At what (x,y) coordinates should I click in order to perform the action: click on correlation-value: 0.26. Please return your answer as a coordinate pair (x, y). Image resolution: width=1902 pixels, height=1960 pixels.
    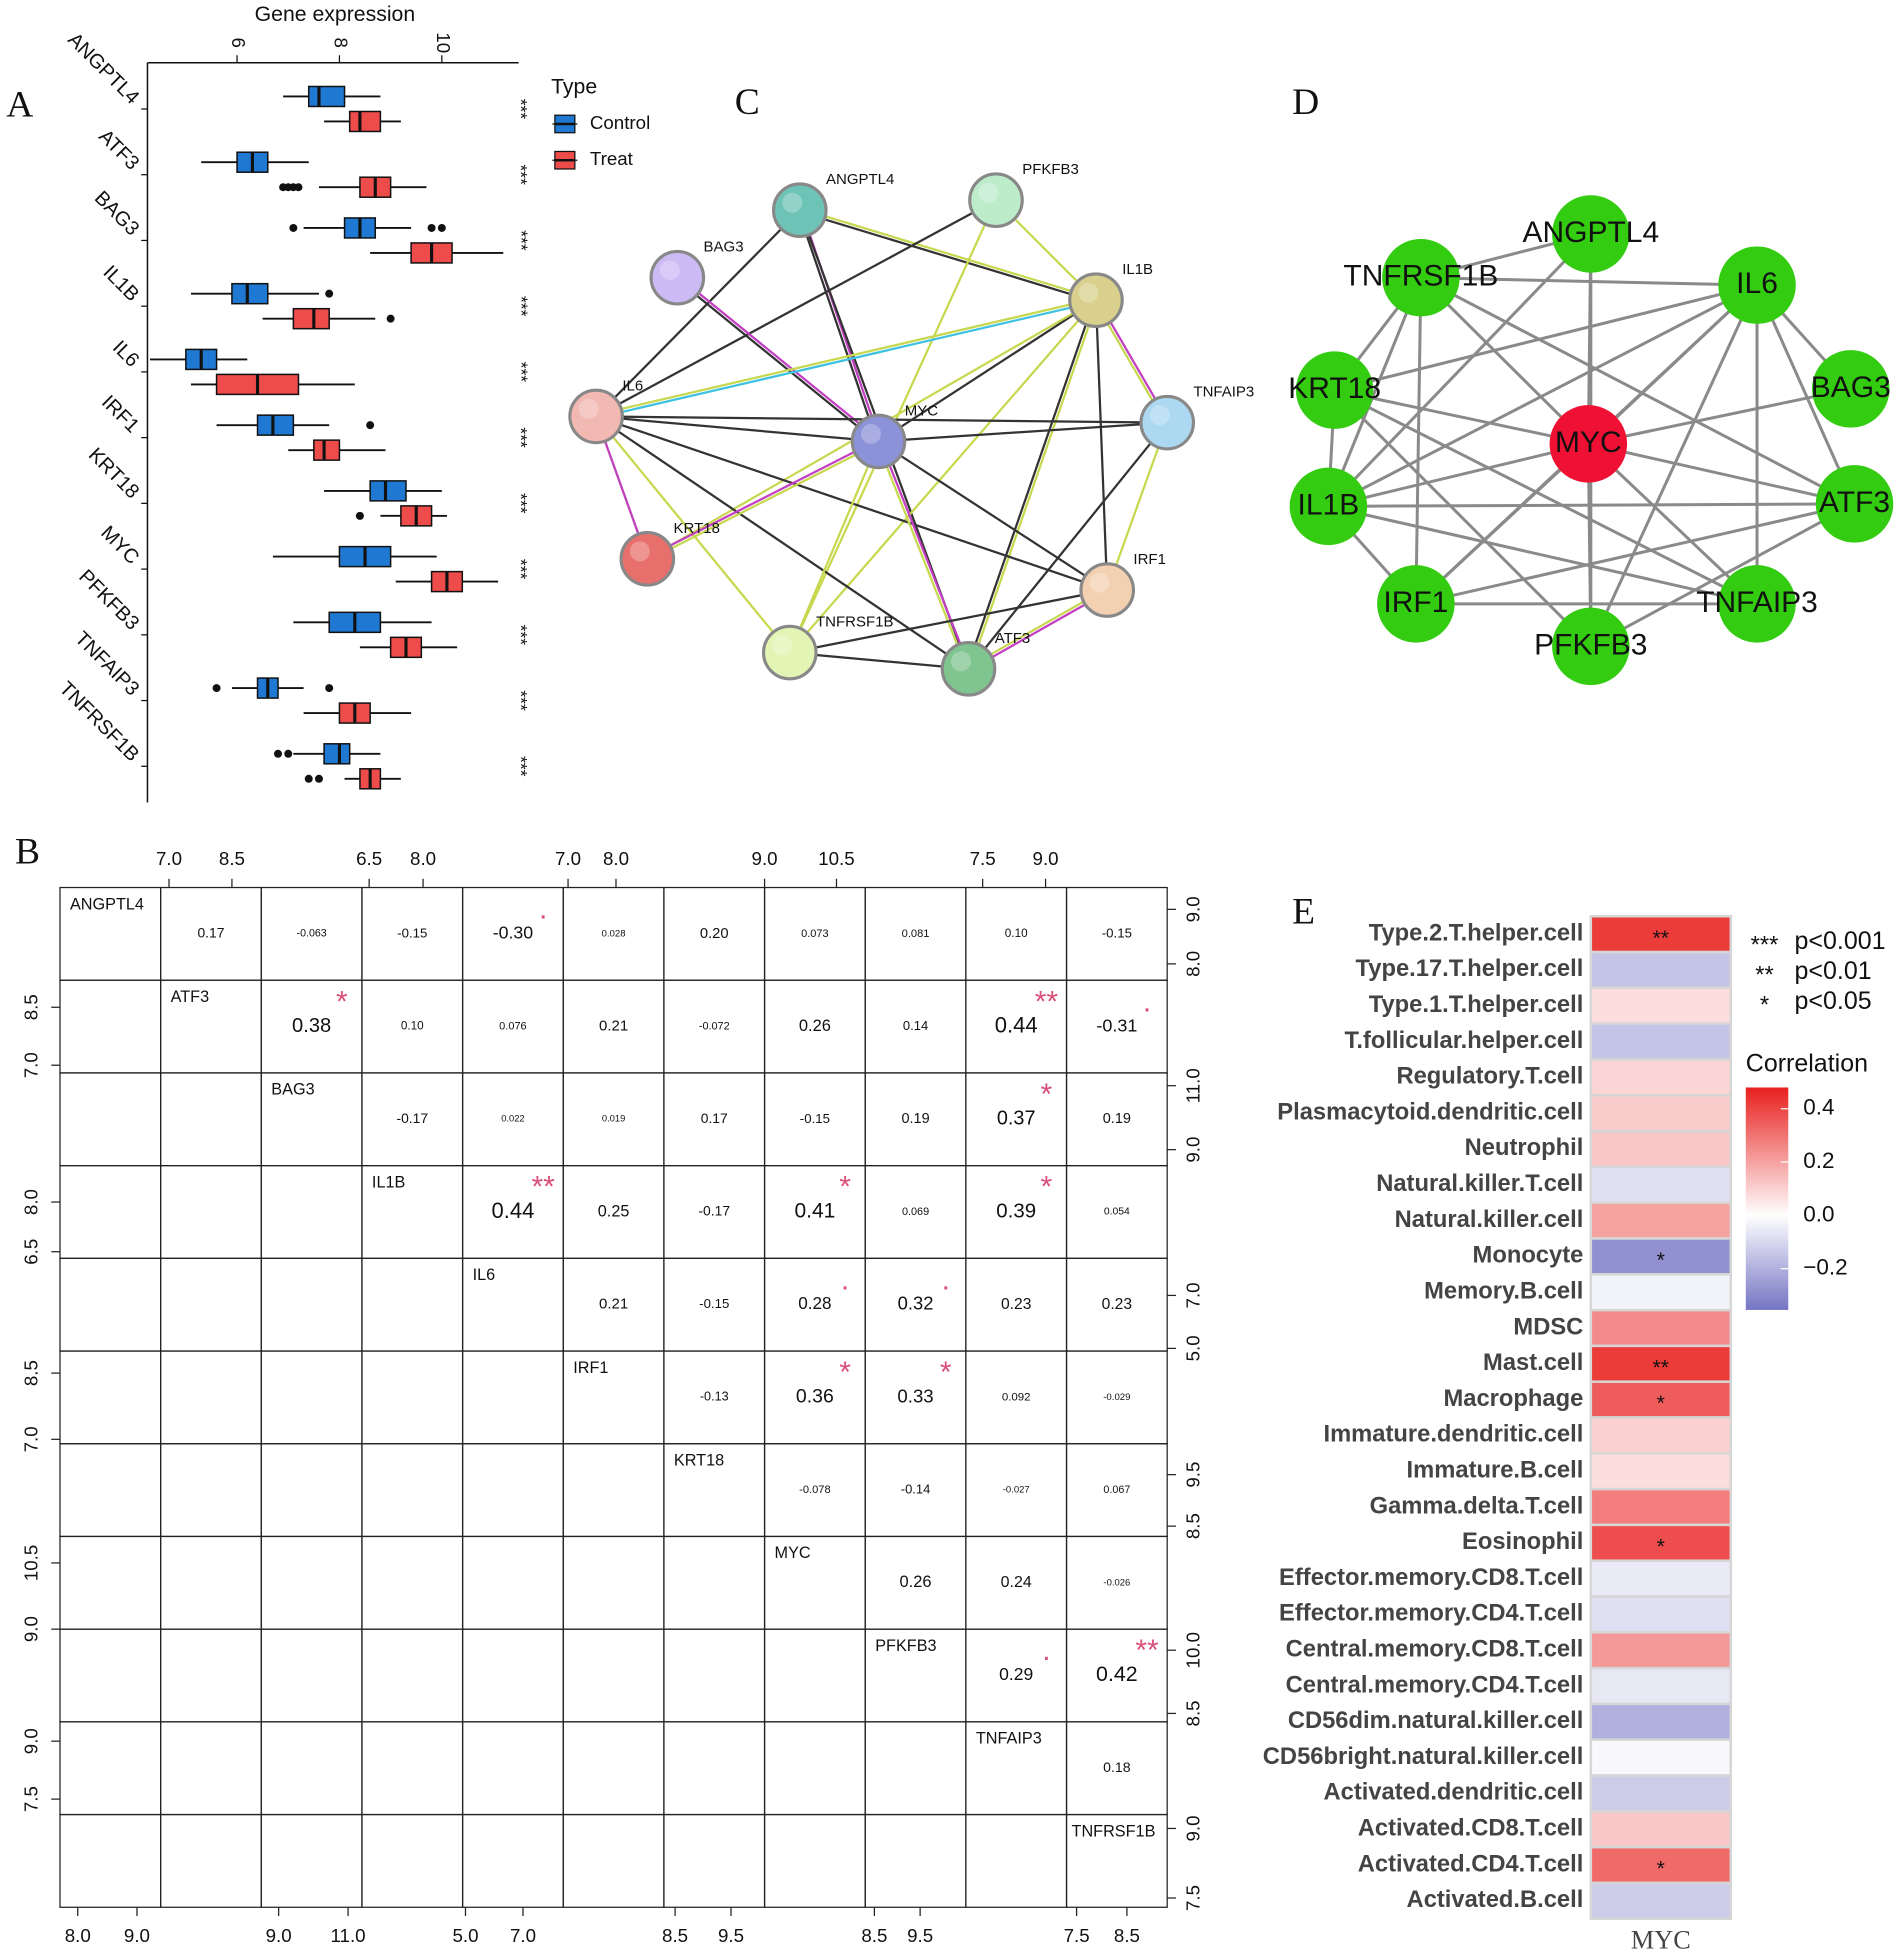
    Looking at the image, I should click on (815, 1026).